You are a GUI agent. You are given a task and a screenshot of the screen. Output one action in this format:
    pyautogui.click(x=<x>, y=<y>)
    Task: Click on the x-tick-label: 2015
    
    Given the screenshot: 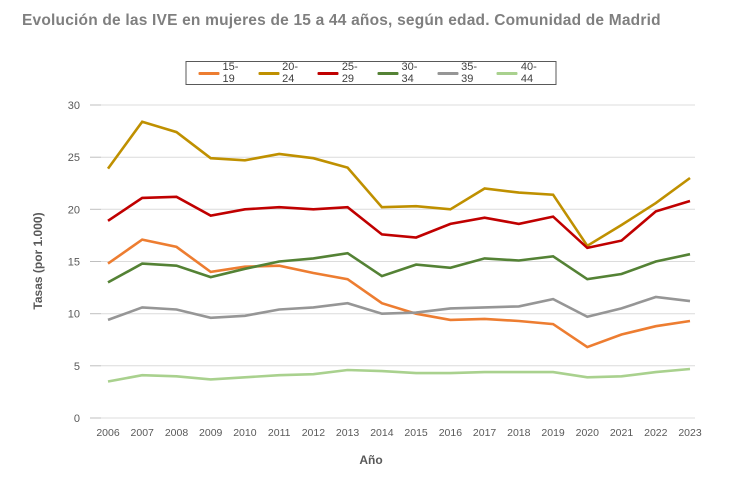 What is the action you would take?
    pyautogui.click(x=416, y=433)
    